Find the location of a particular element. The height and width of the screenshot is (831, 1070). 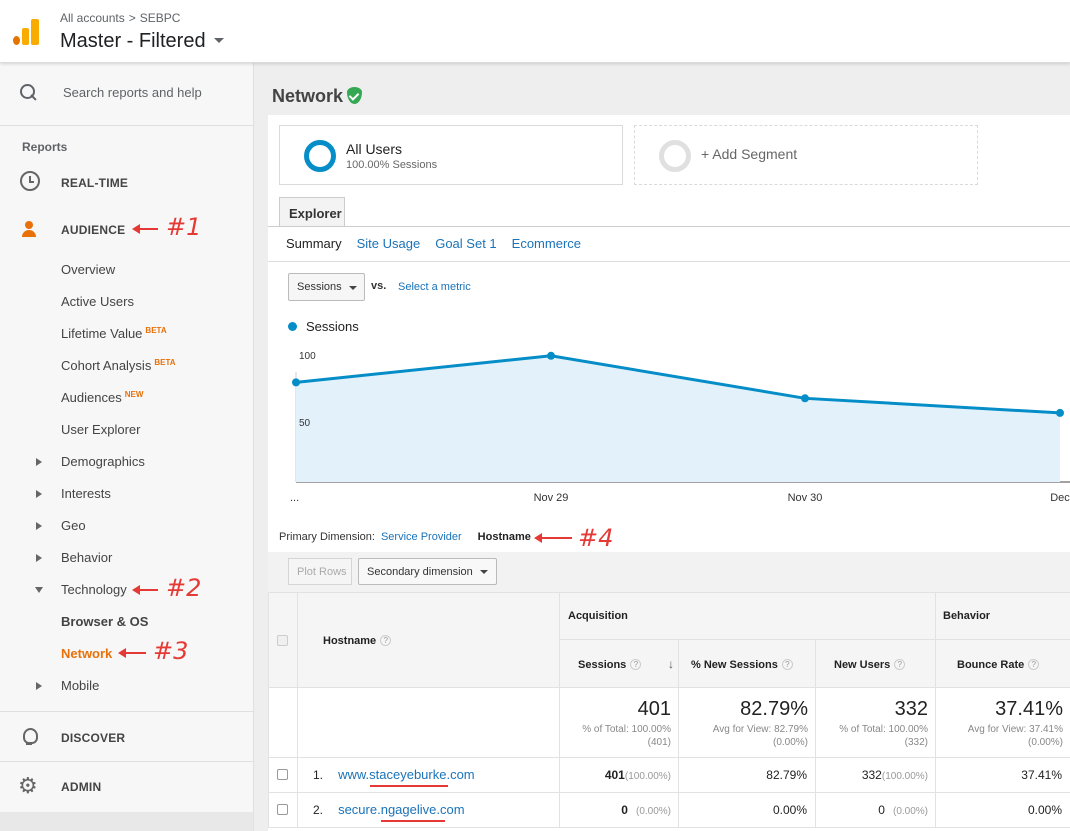

breadcrumb: All accounts > SEBPC is located at coordinates (120, 18).